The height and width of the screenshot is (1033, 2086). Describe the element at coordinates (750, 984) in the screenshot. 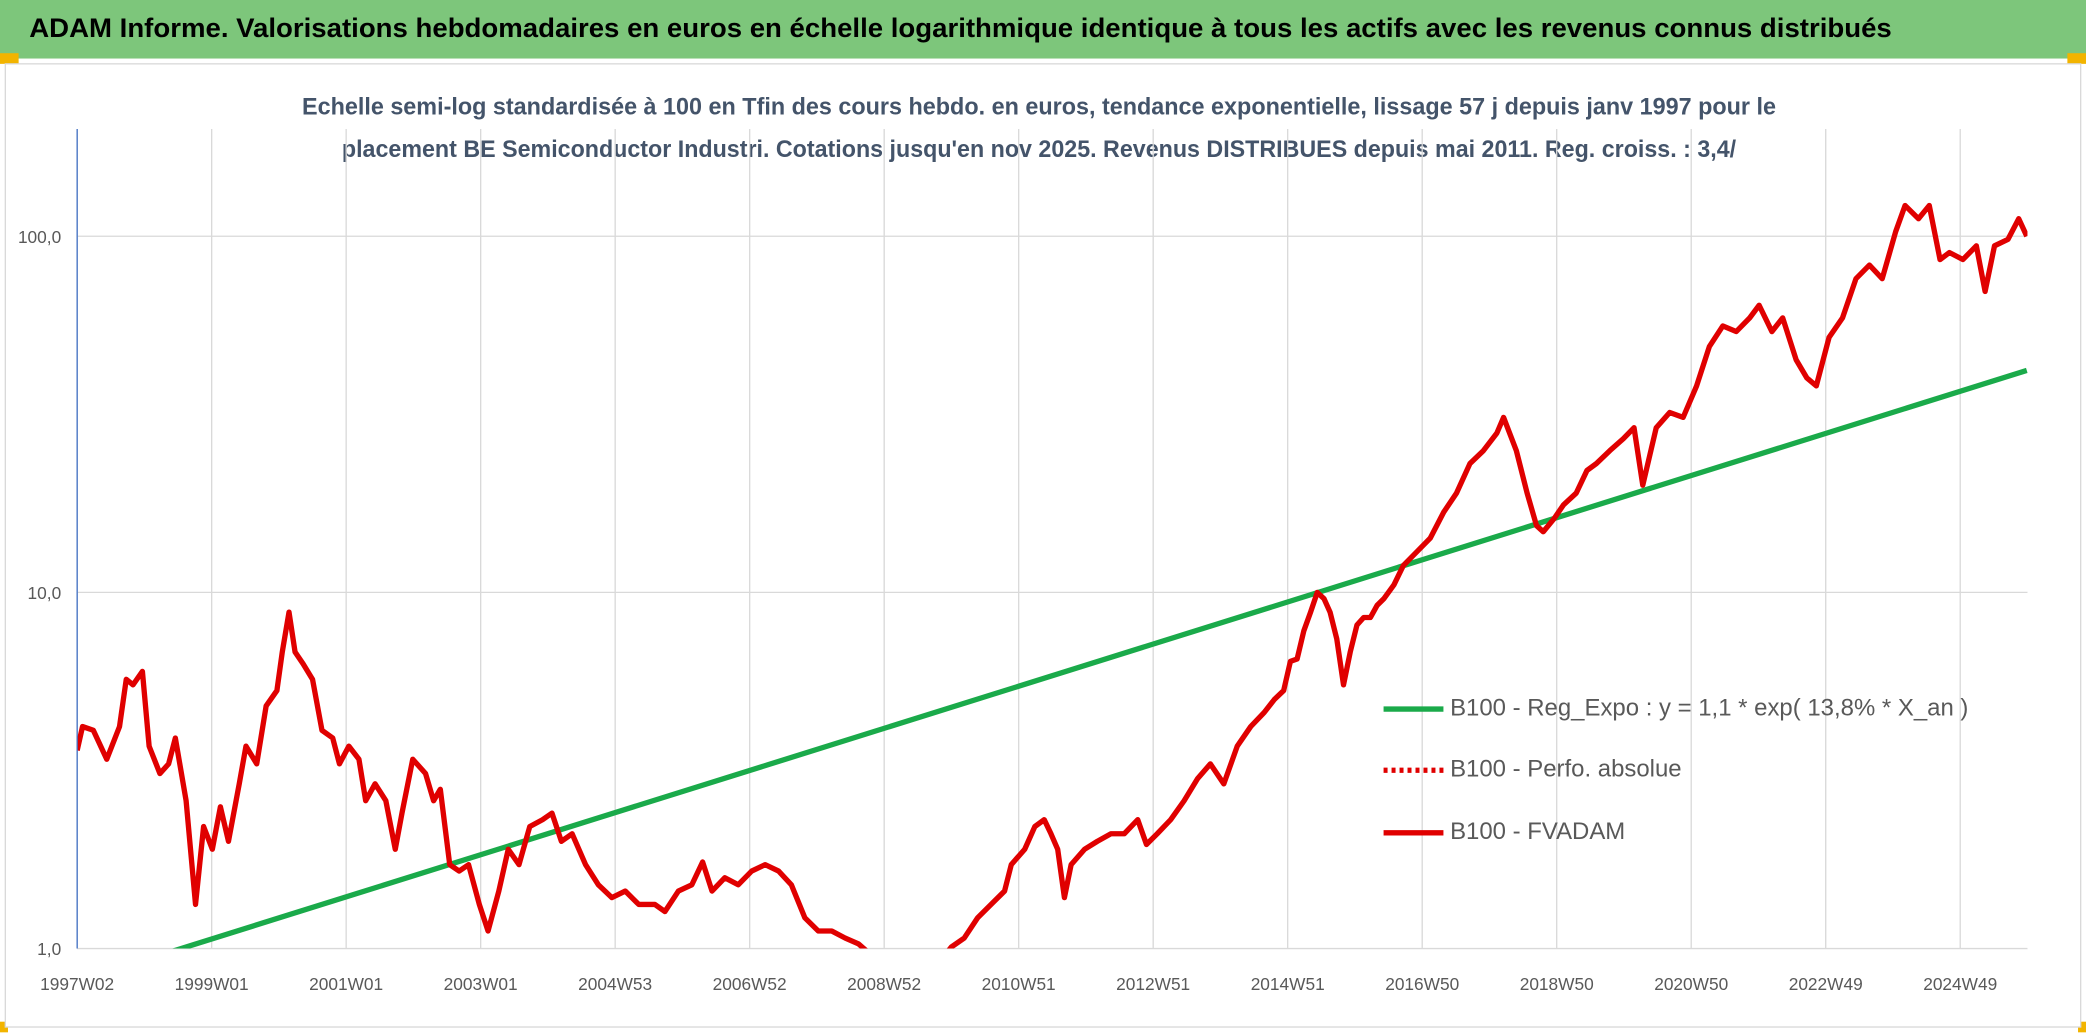

I see `x-tick-label: 2006W52` at that location.